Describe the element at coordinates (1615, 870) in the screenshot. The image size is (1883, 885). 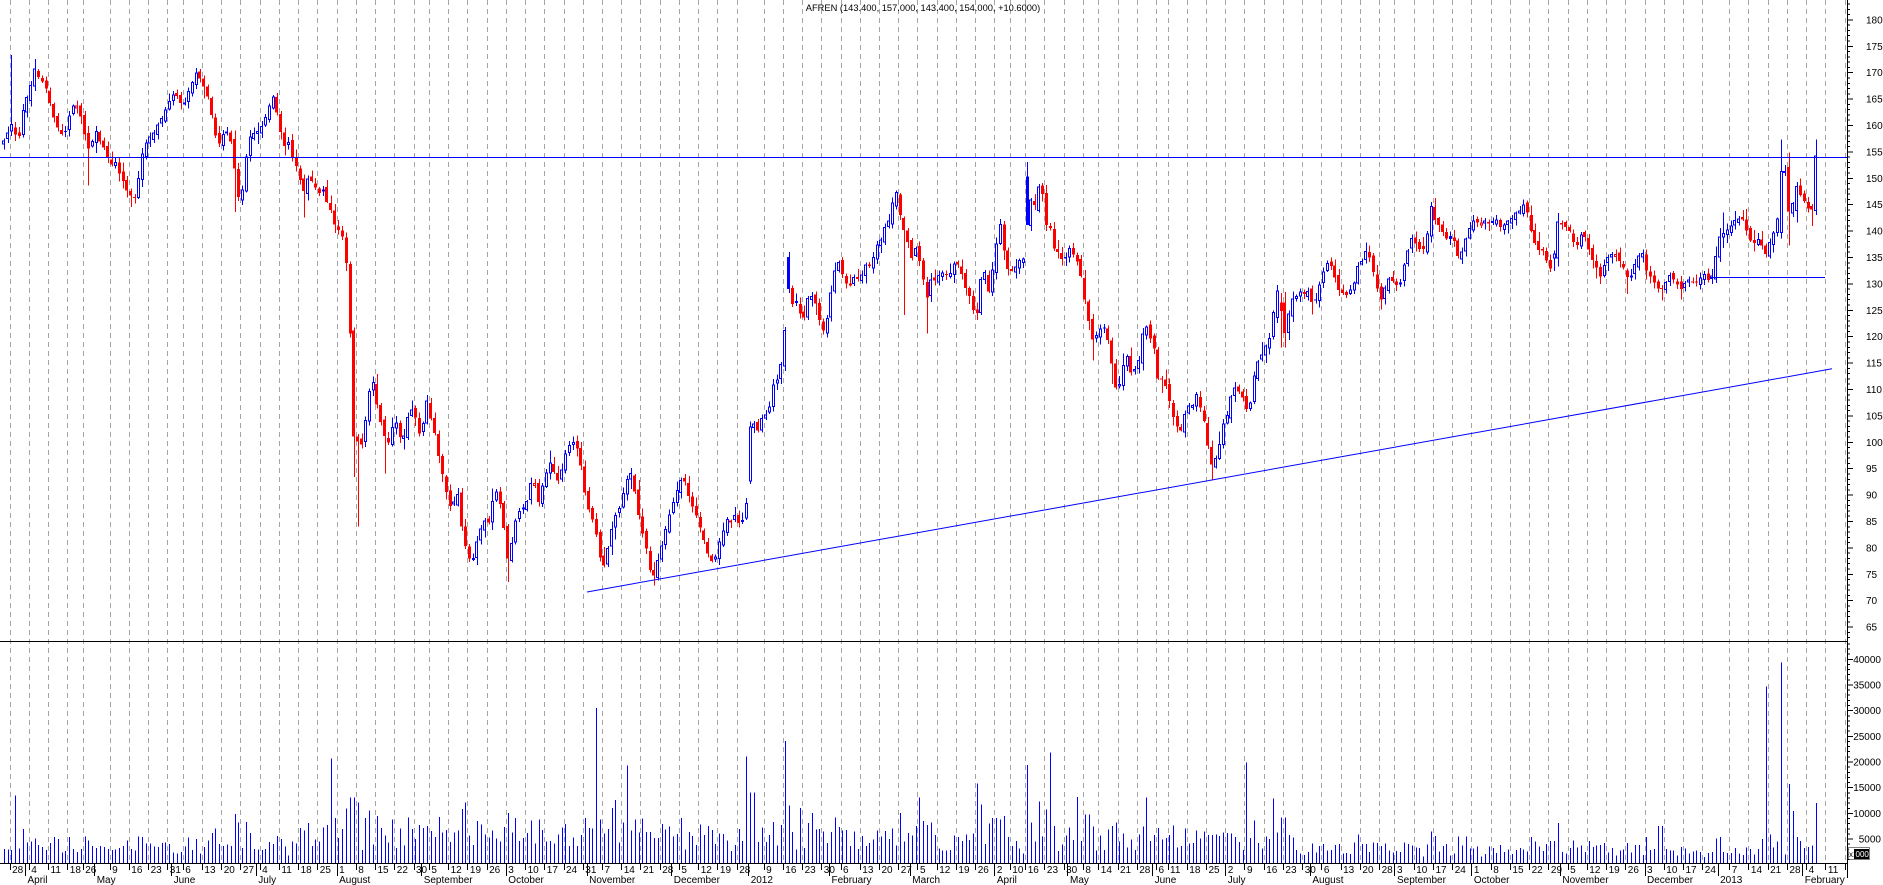
I see `svg-text: 19` at that location.